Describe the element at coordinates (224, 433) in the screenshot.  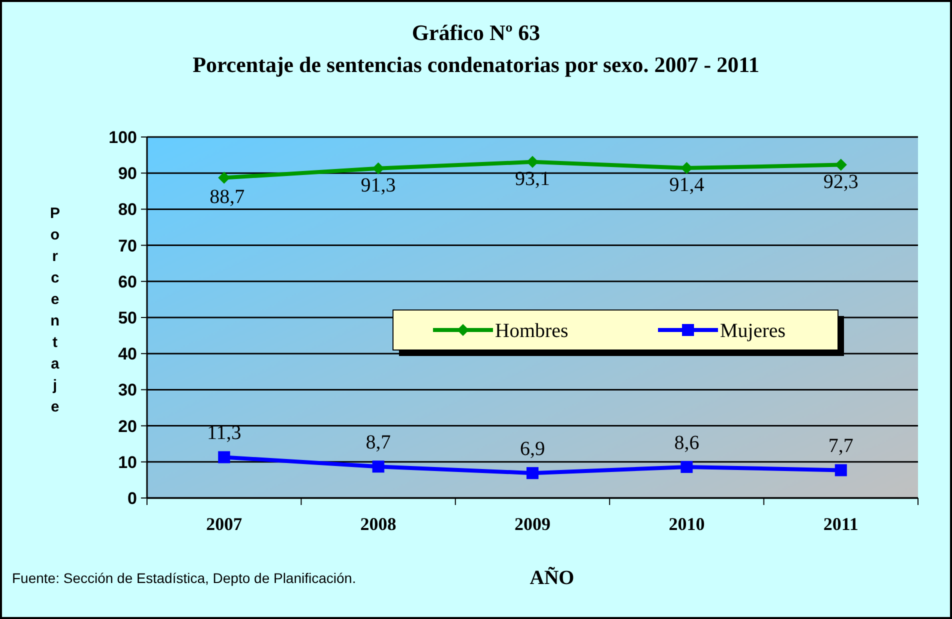
I see `data-label: 11,3` at that location.